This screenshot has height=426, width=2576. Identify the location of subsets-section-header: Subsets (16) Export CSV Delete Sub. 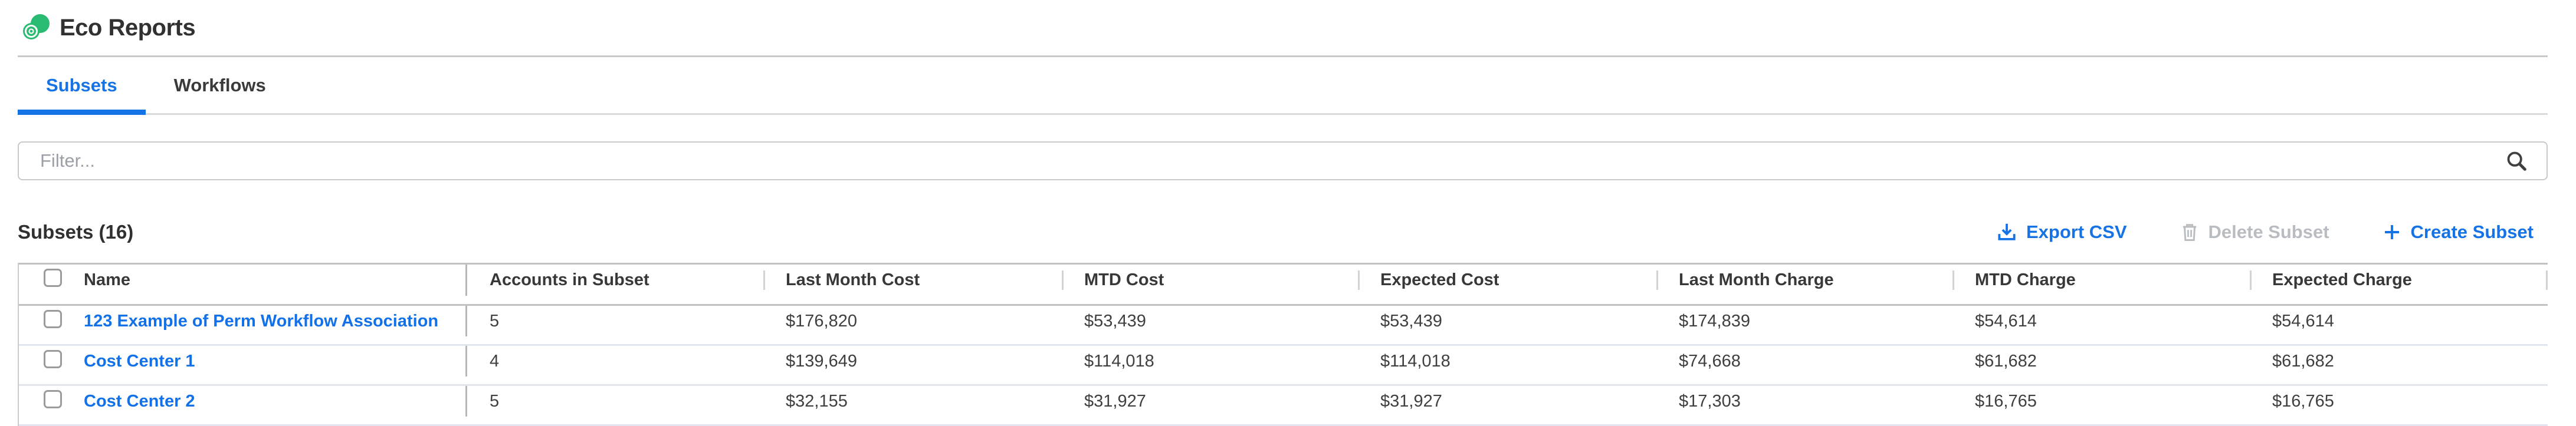
(1283, 232).